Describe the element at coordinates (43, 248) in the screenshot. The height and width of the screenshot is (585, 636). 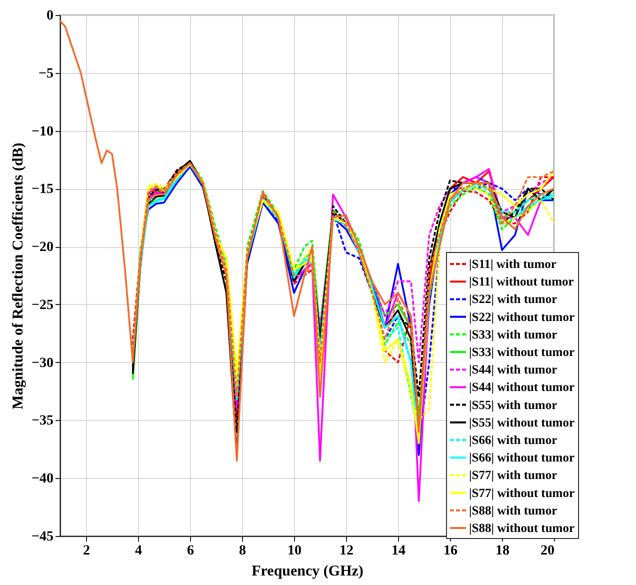
I see `y-tick-label: −20` at that location.